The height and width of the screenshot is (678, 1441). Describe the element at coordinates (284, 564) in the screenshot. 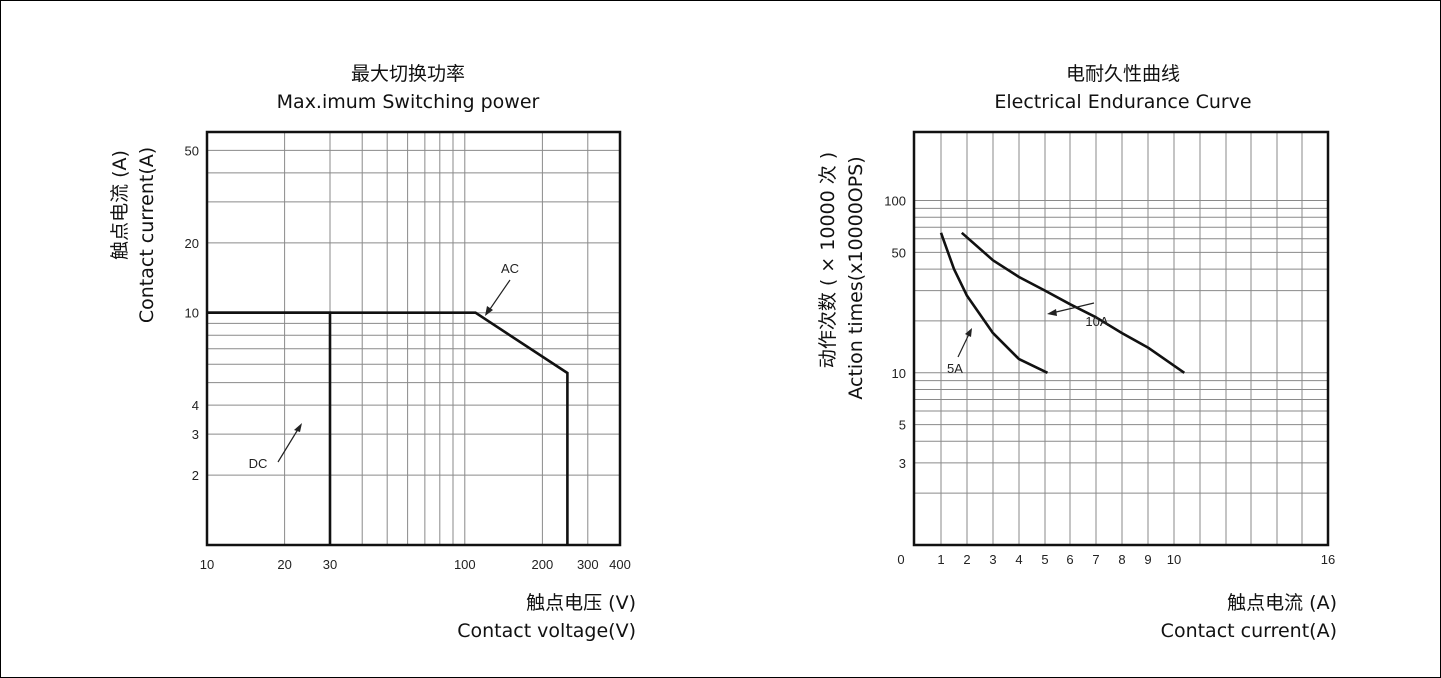

I see `x-tick-label: 20` at that location.